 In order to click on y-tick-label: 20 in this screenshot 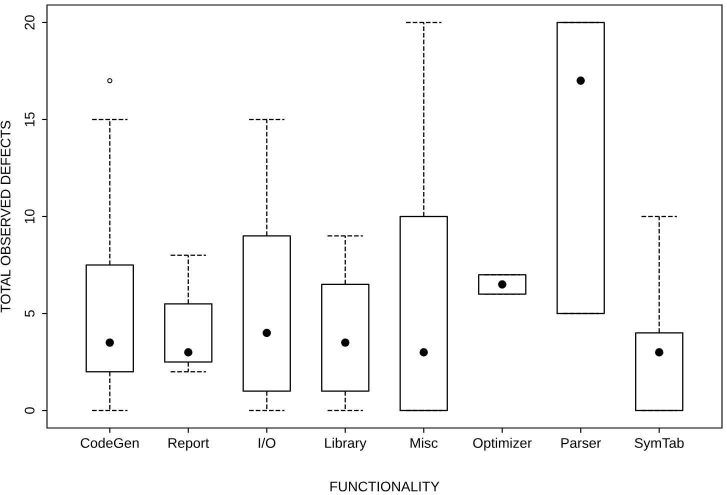, I will do `click(29, 22)`.